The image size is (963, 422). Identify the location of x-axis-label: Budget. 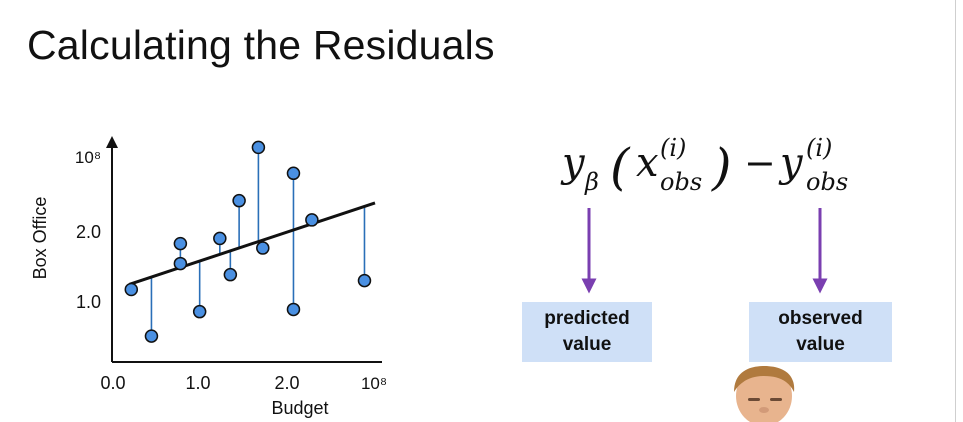
(299, 408).